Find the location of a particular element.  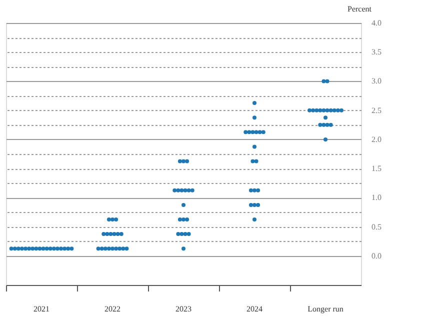

y-tick-label: 0.5 is located at coordinates (377, 227).